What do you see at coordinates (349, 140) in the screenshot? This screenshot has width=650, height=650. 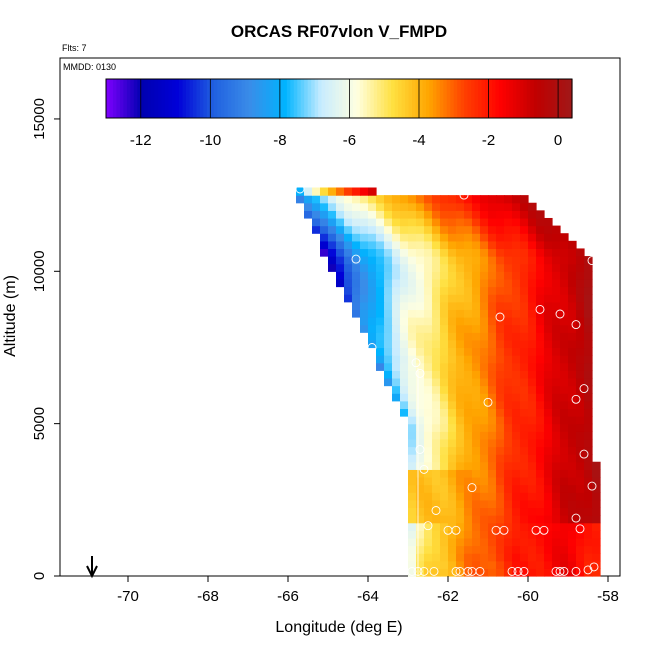 I see `colorbar-tick-label: -6` at bounding box center [349, 140].